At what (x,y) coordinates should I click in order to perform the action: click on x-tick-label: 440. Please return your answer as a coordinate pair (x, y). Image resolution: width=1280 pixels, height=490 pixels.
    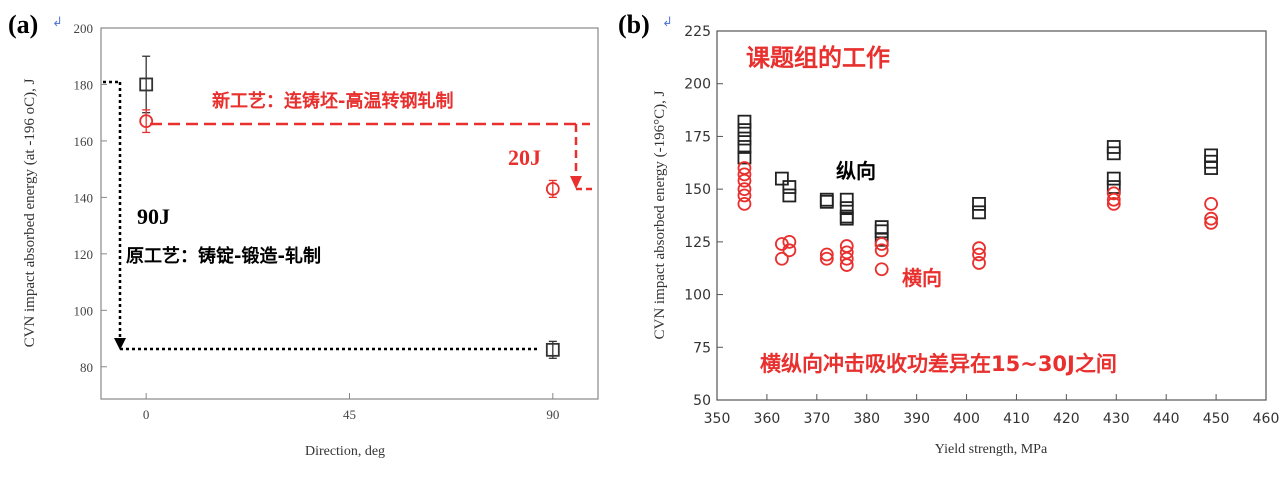
    Looking at the image, I should click on (1166, 419).